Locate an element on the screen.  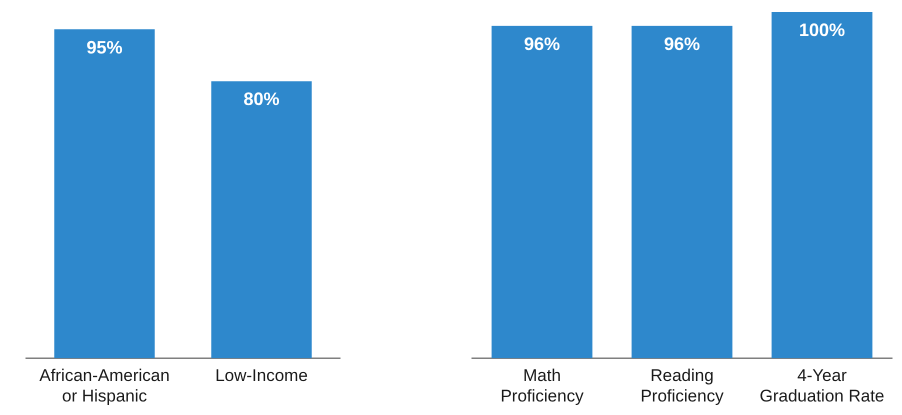
x-tick-label: Low-Income is located at coordinates (261, 376).